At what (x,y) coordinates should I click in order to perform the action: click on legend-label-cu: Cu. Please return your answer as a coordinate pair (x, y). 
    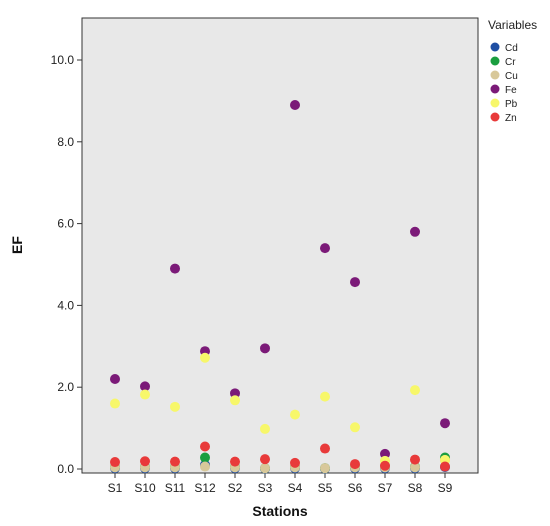
    Looking at the image, I should click on (511, 76).